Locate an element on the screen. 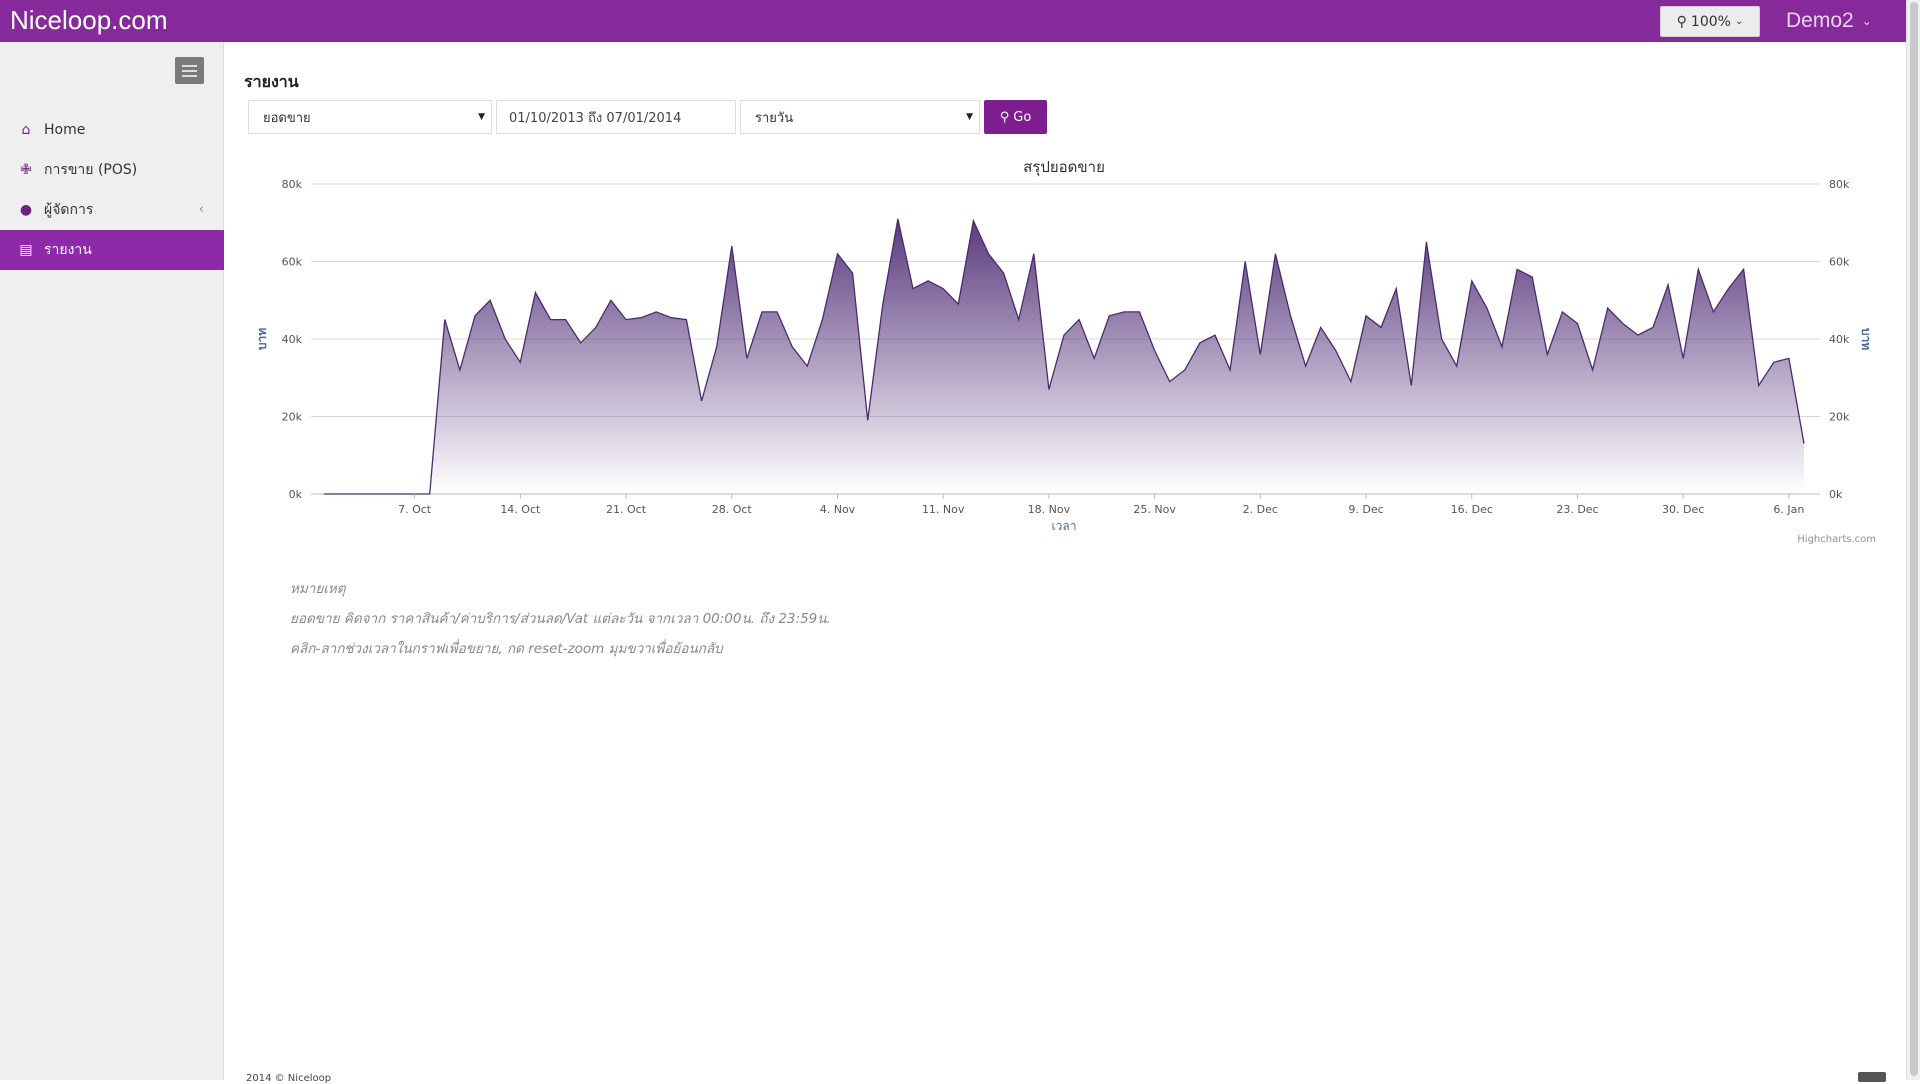  go-button: ⚲ Go is located at coordinates (1015, 117).